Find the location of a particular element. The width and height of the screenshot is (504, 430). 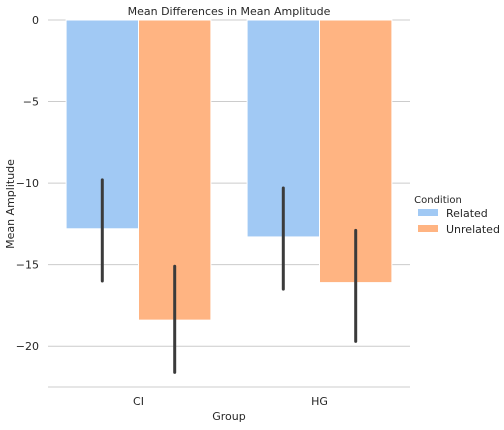

y-tick-label: −10 is located at coordinates (27, 183).